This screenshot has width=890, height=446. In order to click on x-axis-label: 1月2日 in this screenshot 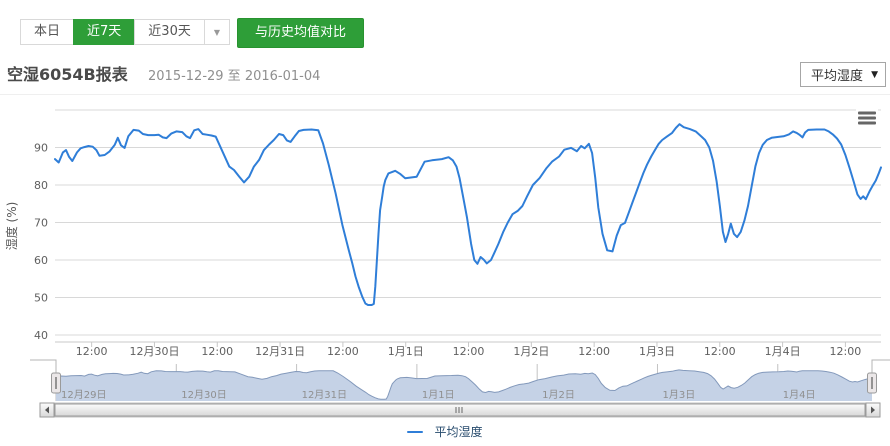, I will do `click(531, 351)`.